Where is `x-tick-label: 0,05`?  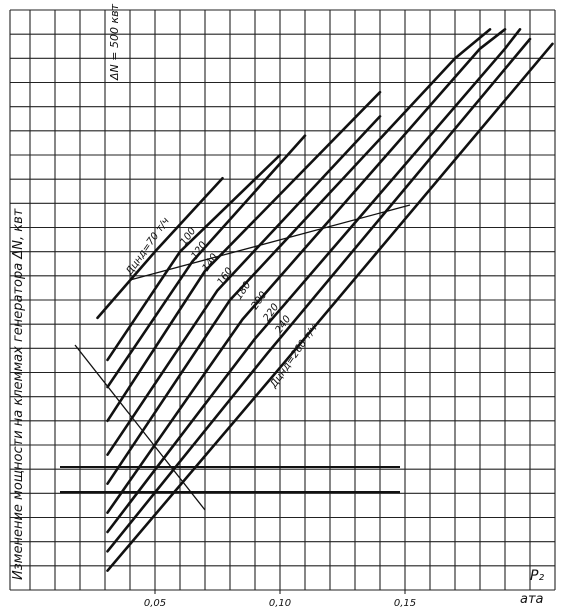
x-tick-label: 0,05 is located at coordinates (155, 603).